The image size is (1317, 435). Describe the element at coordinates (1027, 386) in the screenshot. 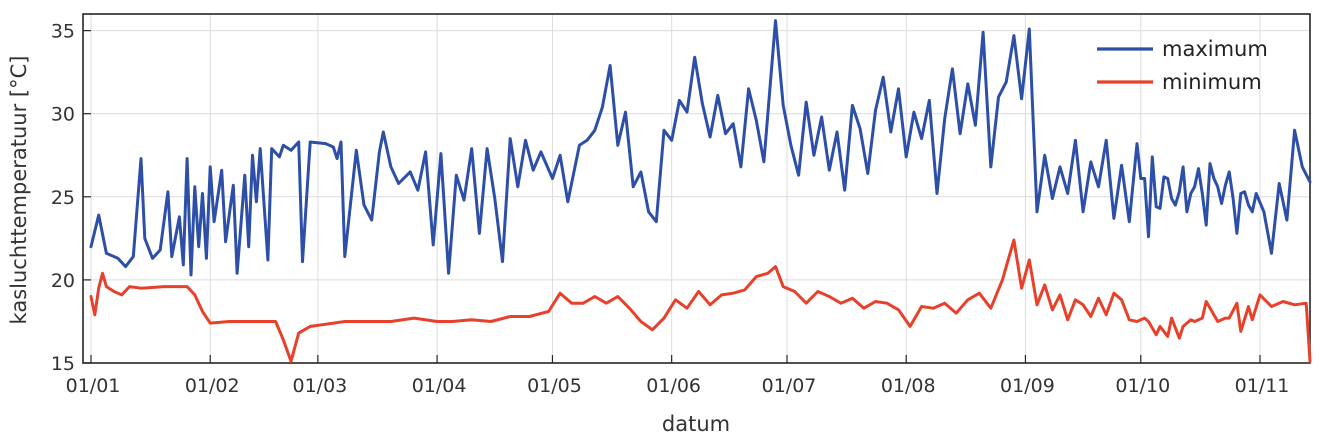

I see `x-tick-label: 01/09` at that location.